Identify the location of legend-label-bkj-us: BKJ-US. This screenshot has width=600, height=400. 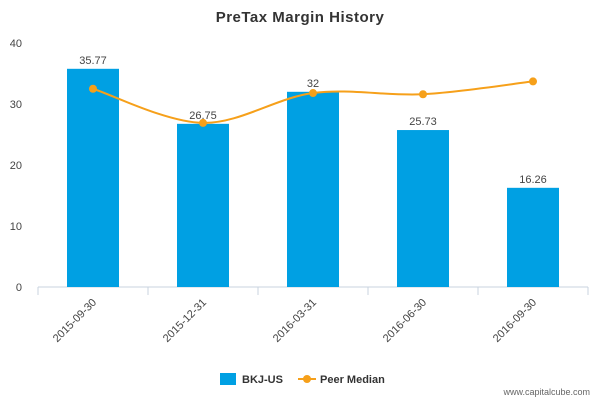
(262, 380).